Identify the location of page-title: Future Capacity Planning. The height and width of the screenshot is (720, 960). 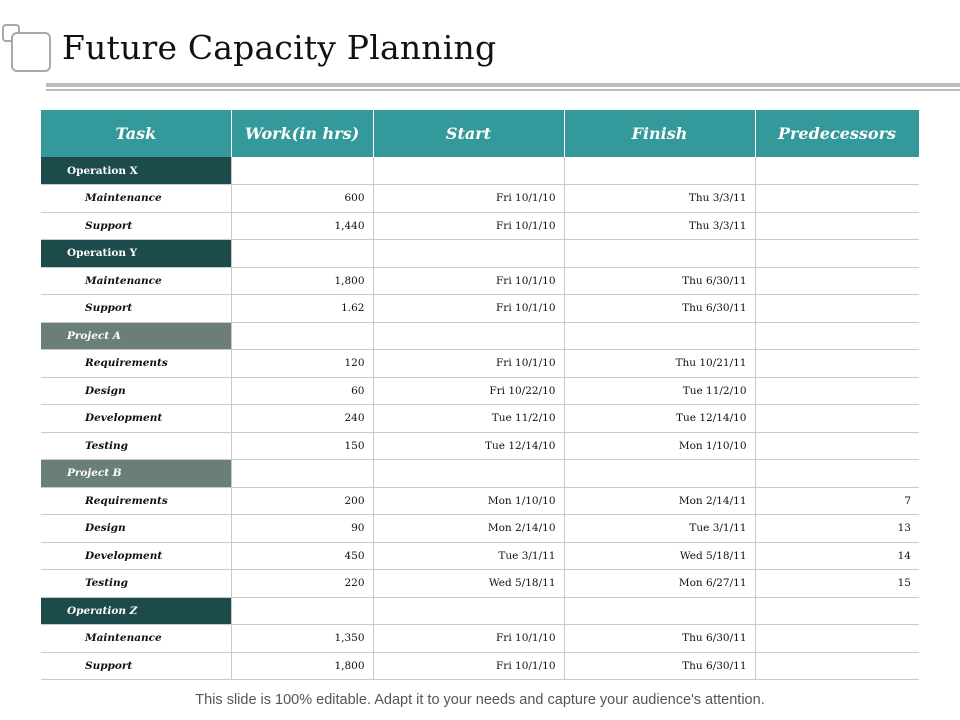
(279, 47).